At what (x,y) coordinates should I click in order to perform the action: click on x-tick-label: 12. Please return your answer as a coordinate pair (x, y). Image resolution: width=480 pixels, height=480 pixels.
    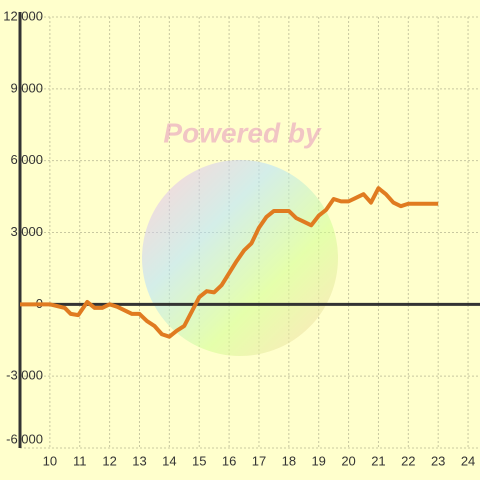
    Looking at the image, I should click on (109, 460).